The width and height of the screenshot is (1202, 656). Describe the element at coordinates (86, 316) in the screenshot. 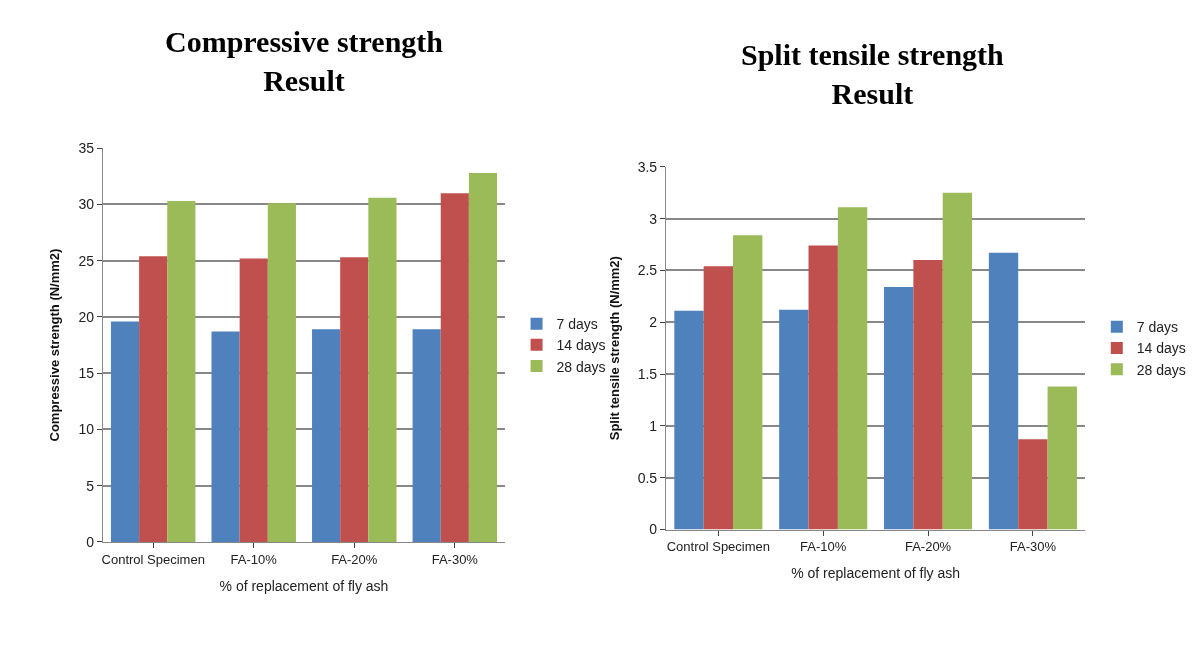

I see `y-tick-label: 20` at that location.